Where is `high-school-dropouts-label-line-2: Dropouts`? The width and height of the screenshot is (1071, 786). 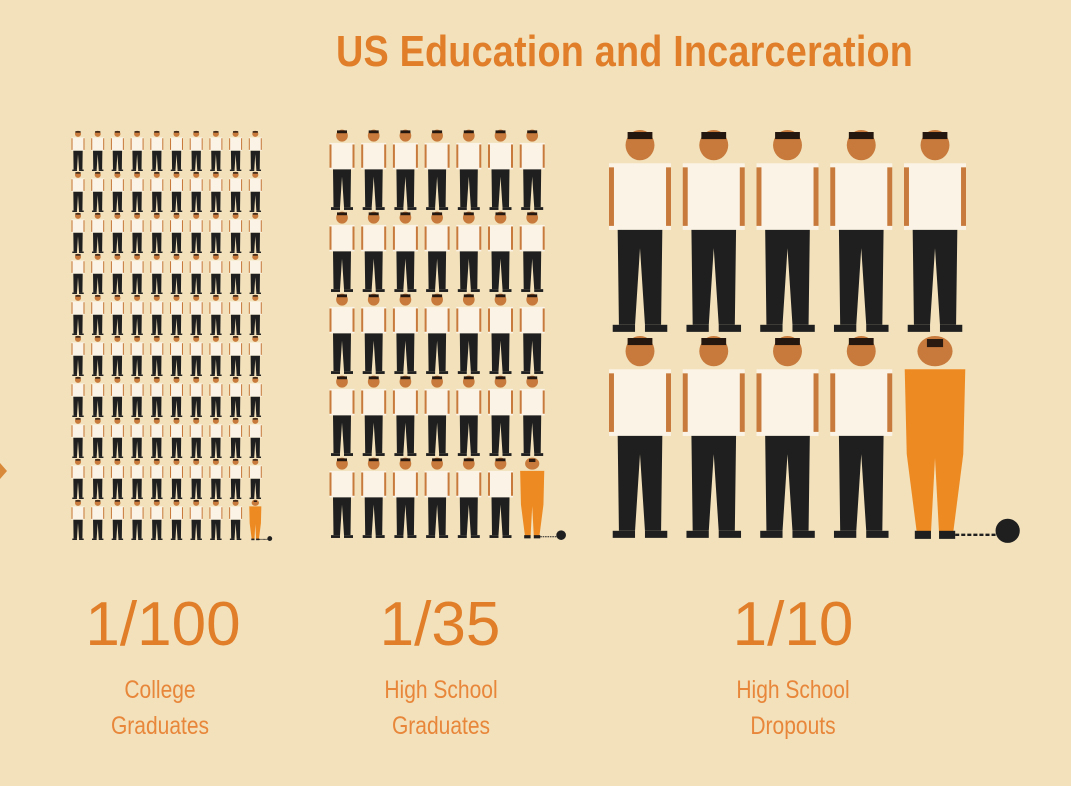
high-school-dropouts-label-line-2: Dropouts is located at coordinates (793, 726).